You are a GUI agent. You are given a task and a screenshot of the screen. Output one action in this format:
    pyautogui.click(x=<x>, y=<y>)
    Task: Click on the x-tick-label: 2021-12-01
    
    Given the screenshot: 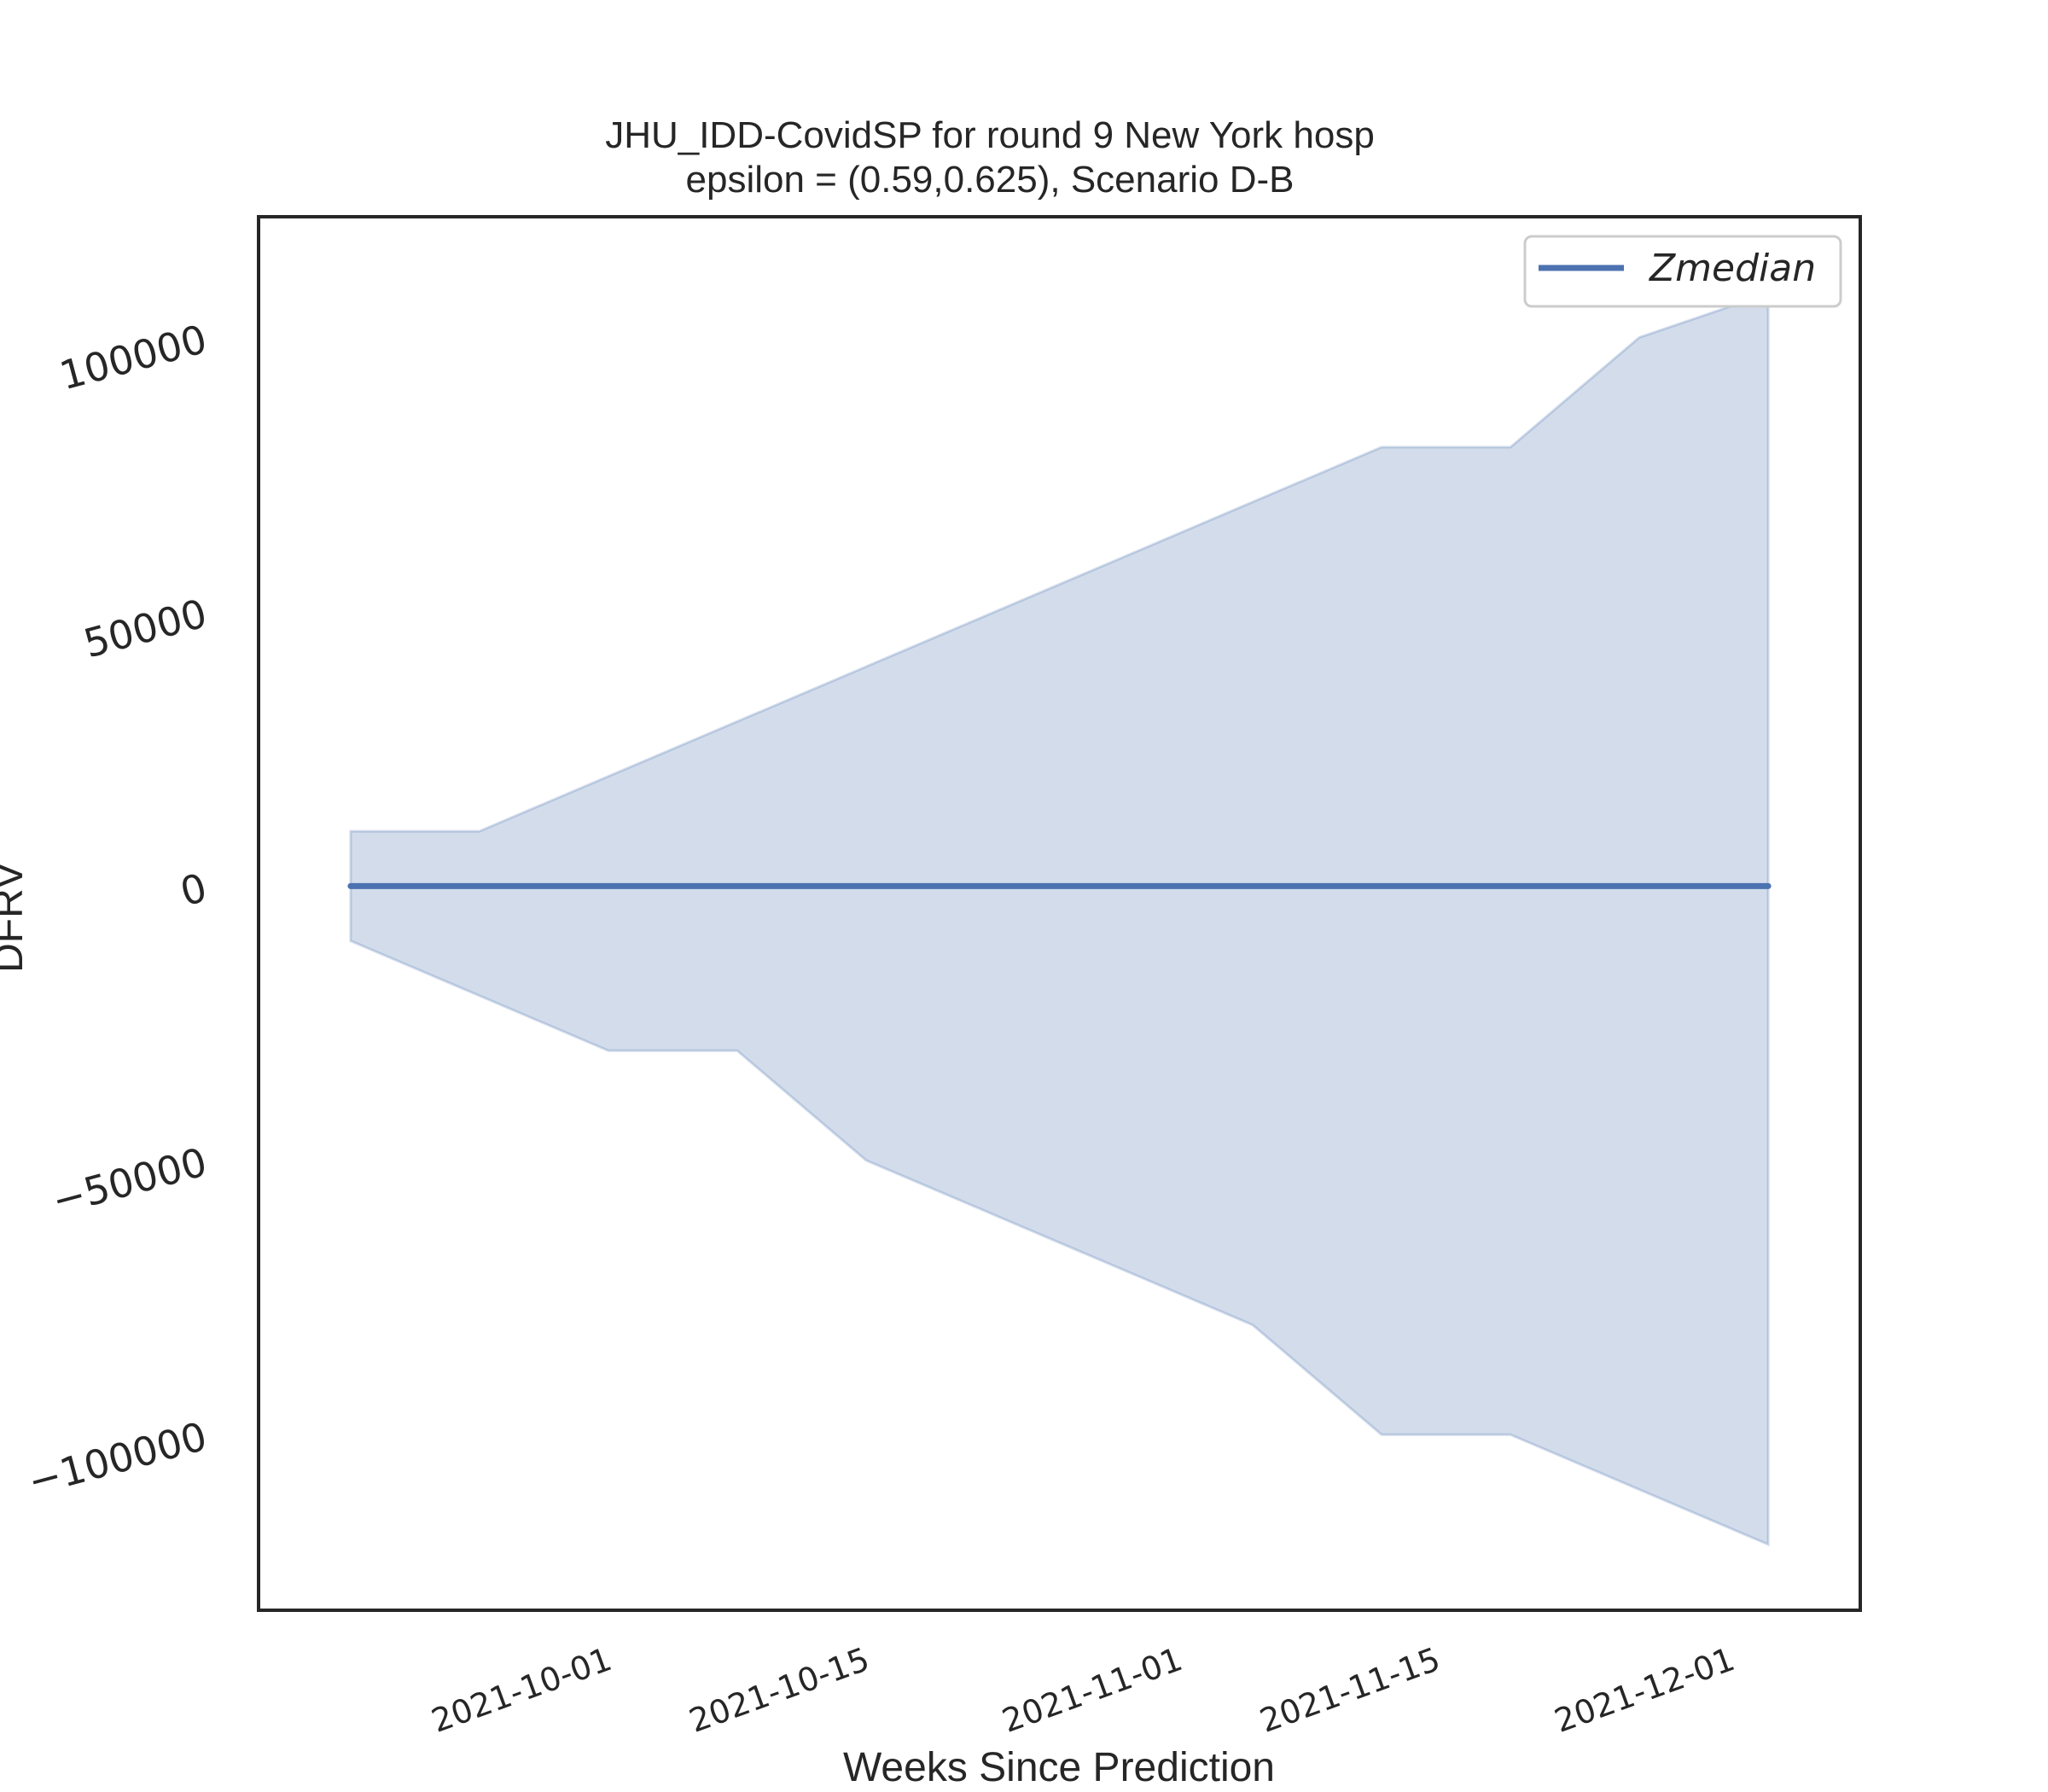 What is the action you would take?
    pyautogui.click(x=1645, y=1690)
    